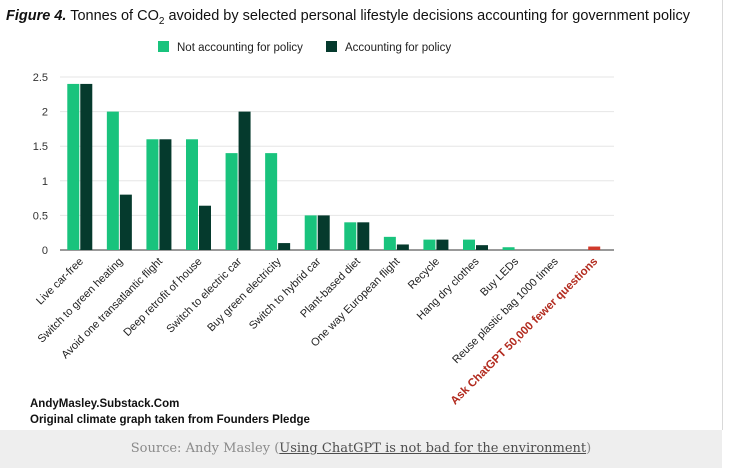 Image resolution: width=729 pixels, height=468 pixels. What do you see at coordinates (45, 113) in the screenshot?
I see `y-tick-label: 2` at bounding box center [45, 113].